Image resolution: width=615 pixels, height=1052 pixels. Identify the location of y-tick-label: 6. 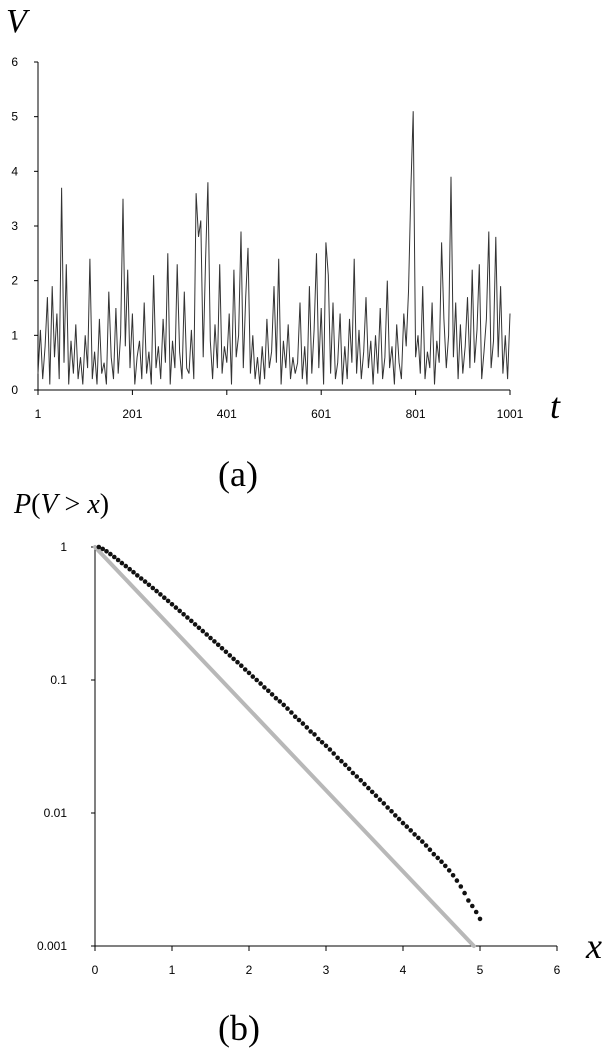
(14, 62).